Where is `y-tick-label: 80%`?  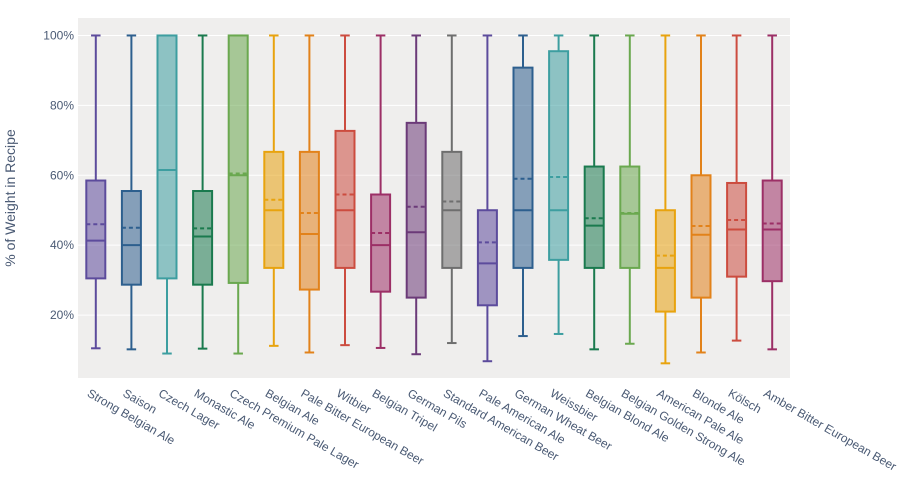
y-tick-label: 80% is located at coordinates (62, 105).